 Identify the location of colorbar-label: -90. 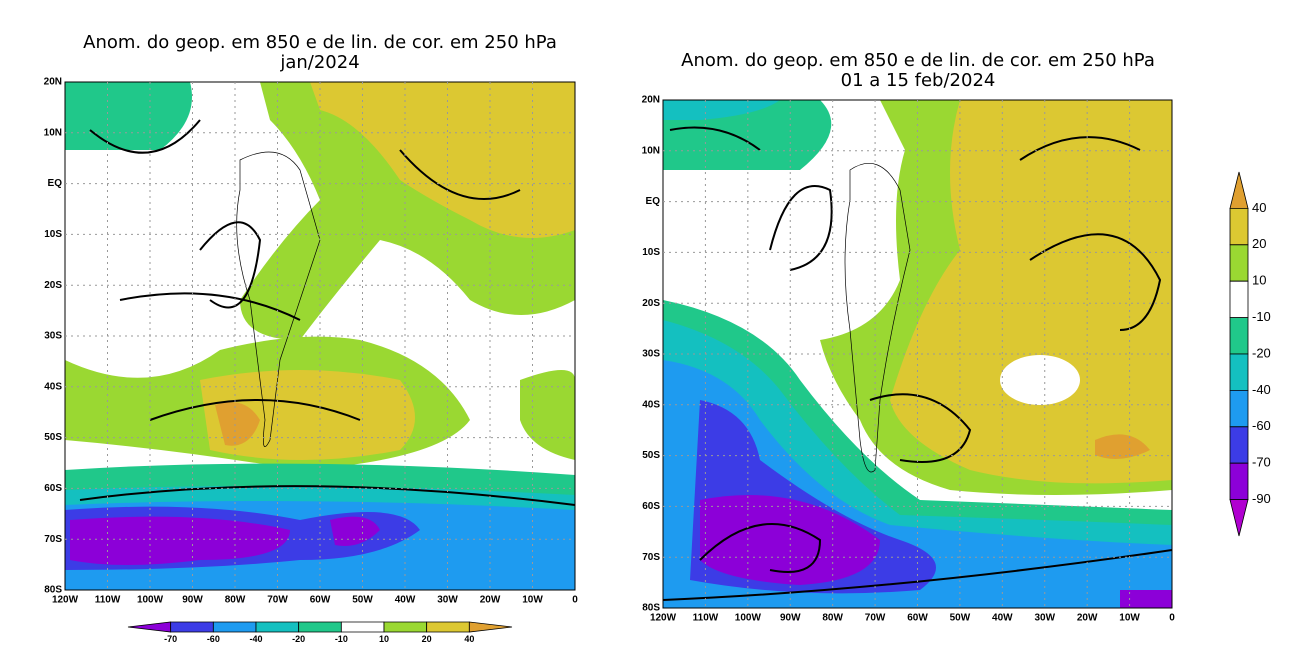
(1261, 498).